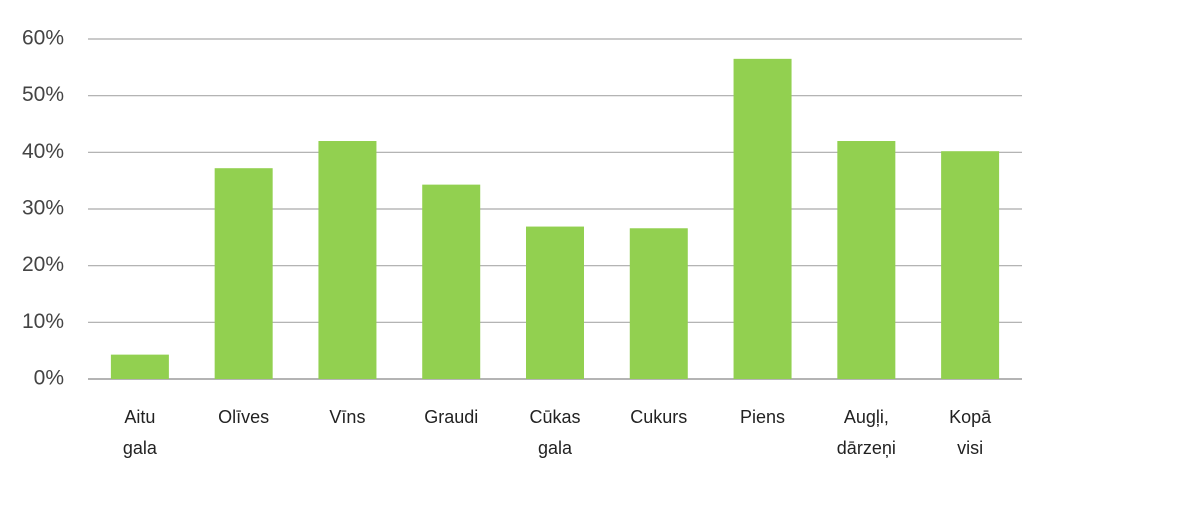  Describe the element at coordinates (866, 432) in the screenshot. I see `x-tick-label: Augļi, dārzeņi` at that location.